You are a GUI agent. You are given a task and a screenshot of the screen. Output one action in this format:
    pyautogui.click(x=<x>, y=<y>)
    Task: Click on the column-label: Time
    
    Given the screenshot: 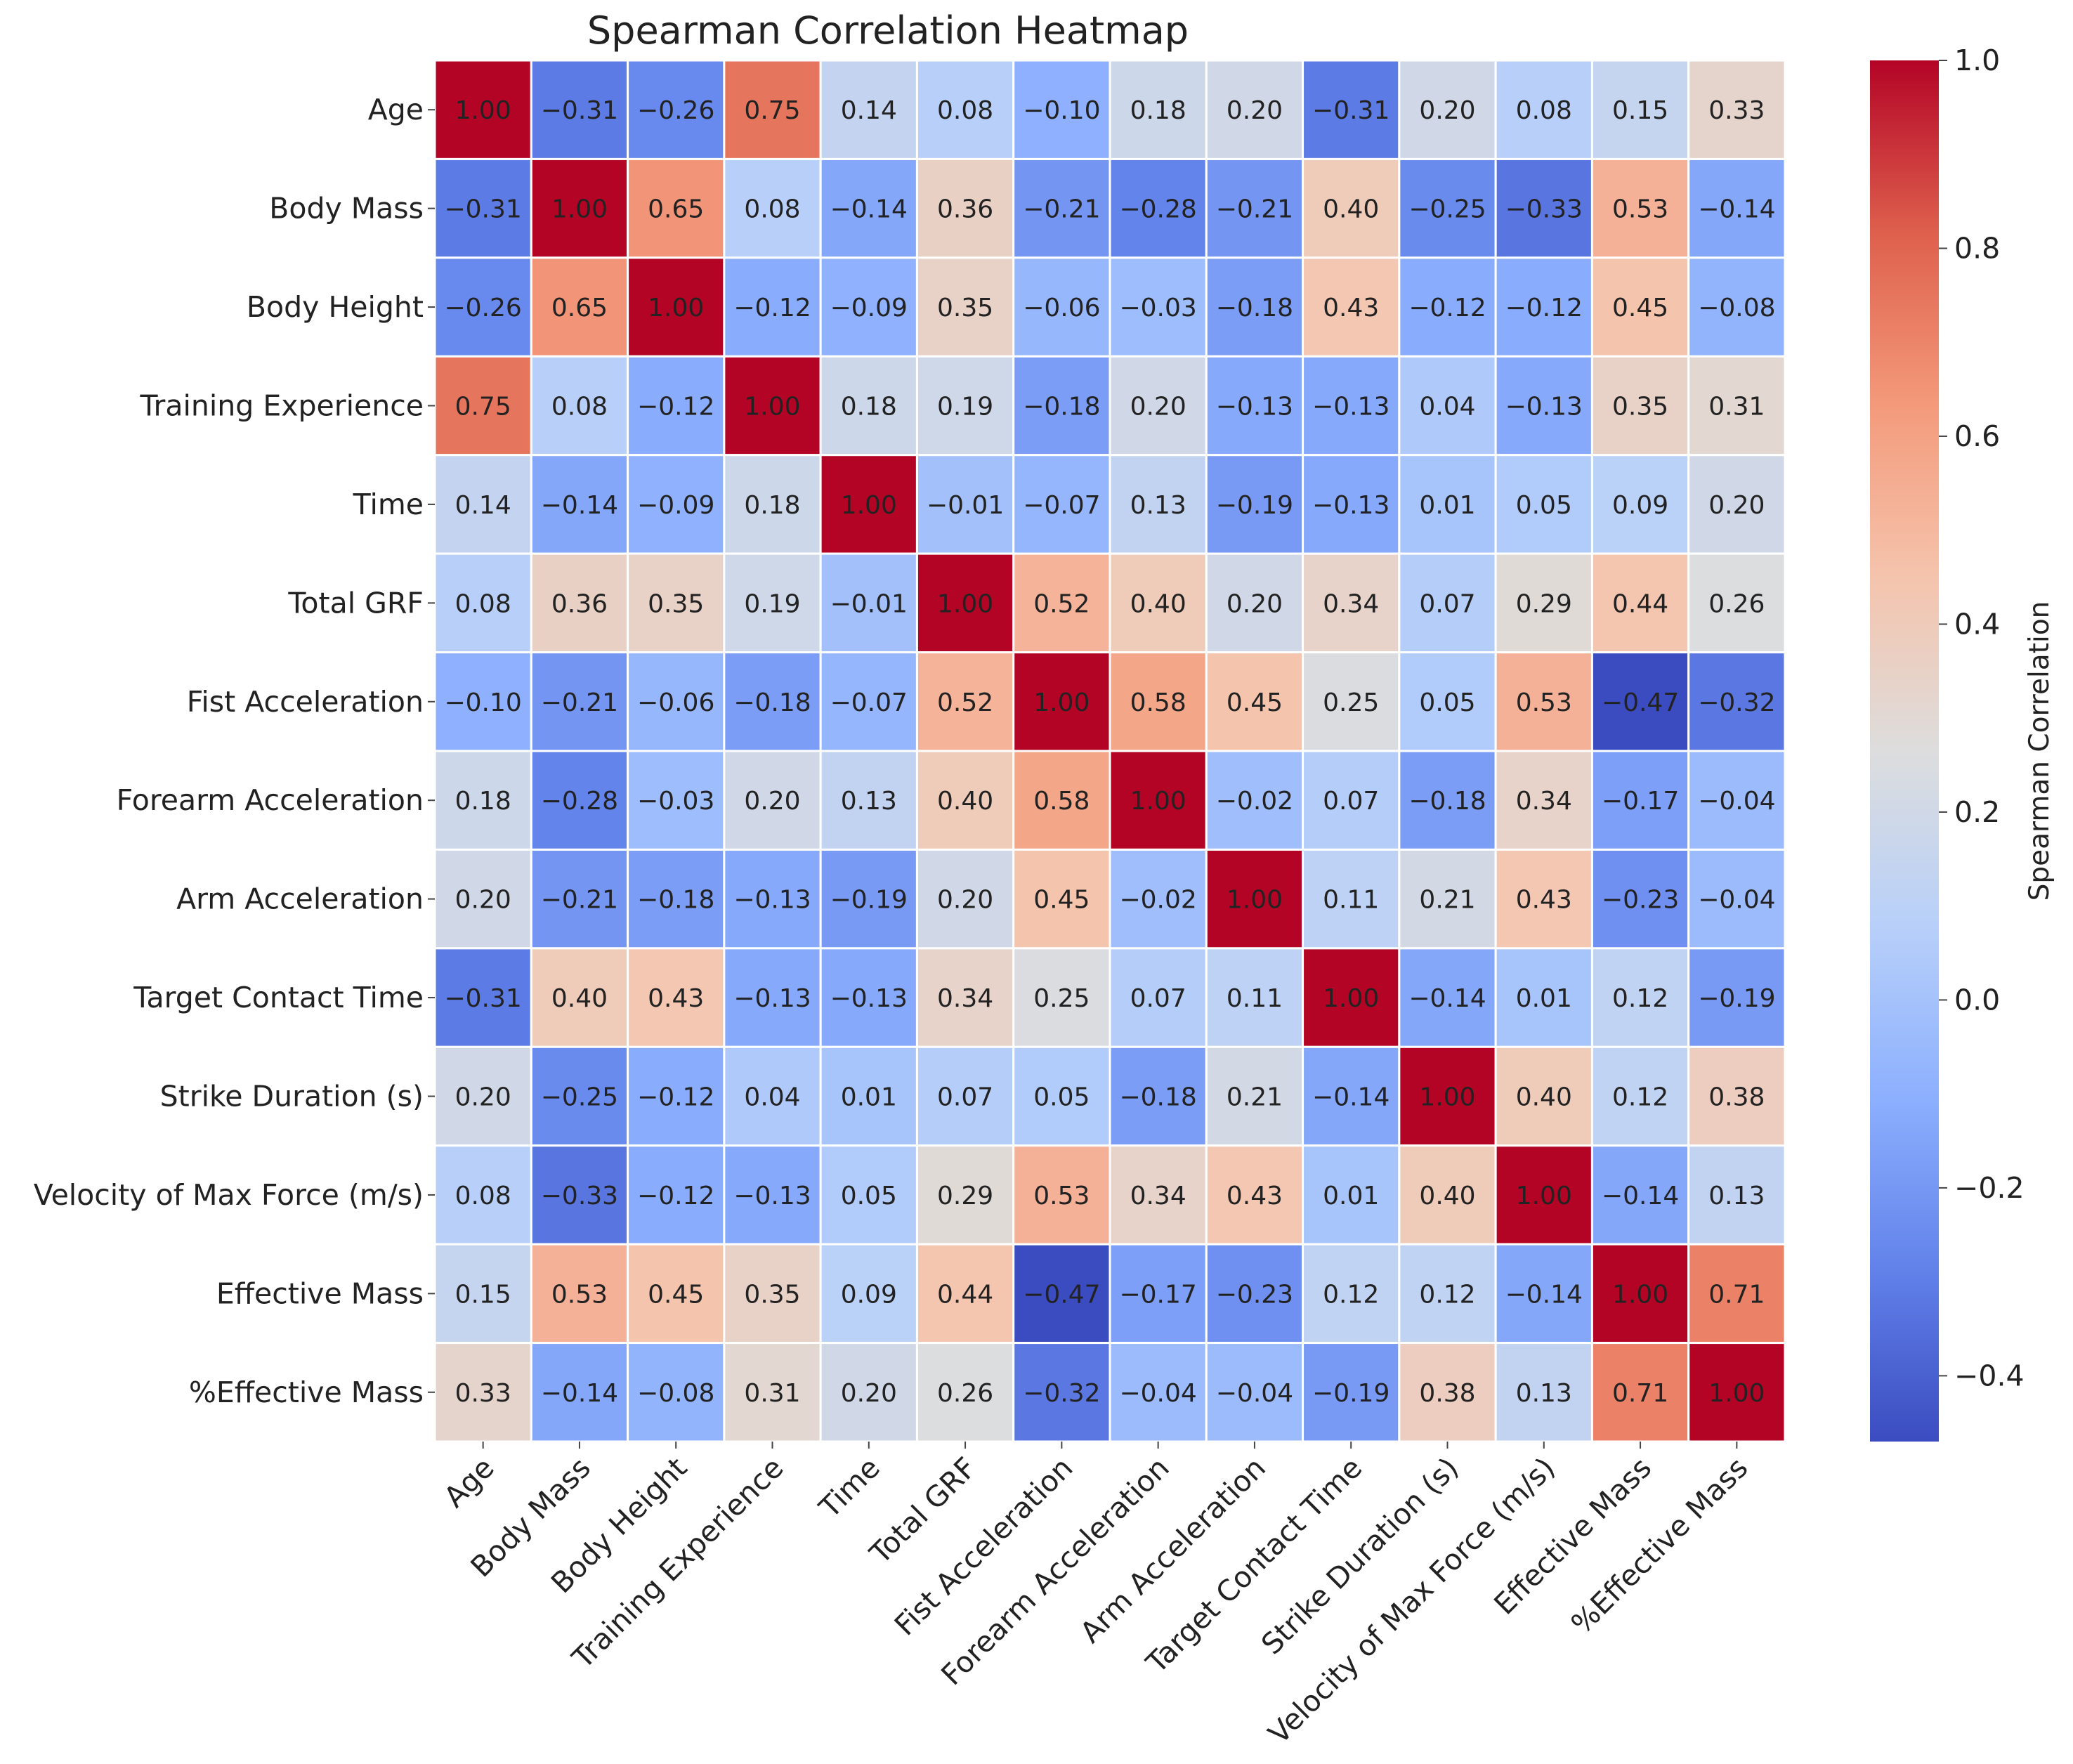 What is the action you would take?
    pyautogui.click(x=849, y=1488)
    